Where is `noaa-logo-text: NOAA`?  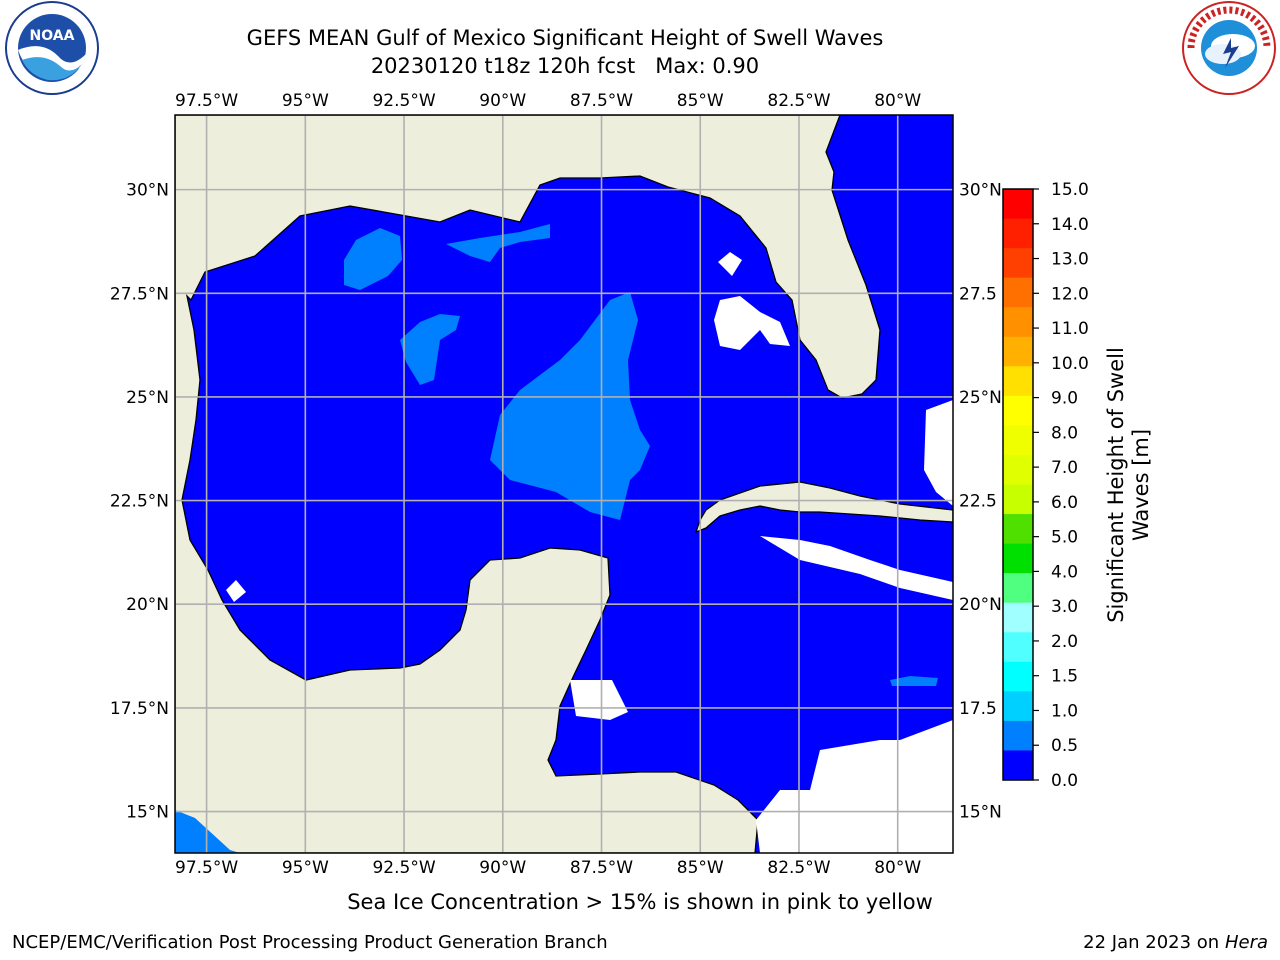 noaa-logo-text: NOAA is located at coordinates (52, 36).